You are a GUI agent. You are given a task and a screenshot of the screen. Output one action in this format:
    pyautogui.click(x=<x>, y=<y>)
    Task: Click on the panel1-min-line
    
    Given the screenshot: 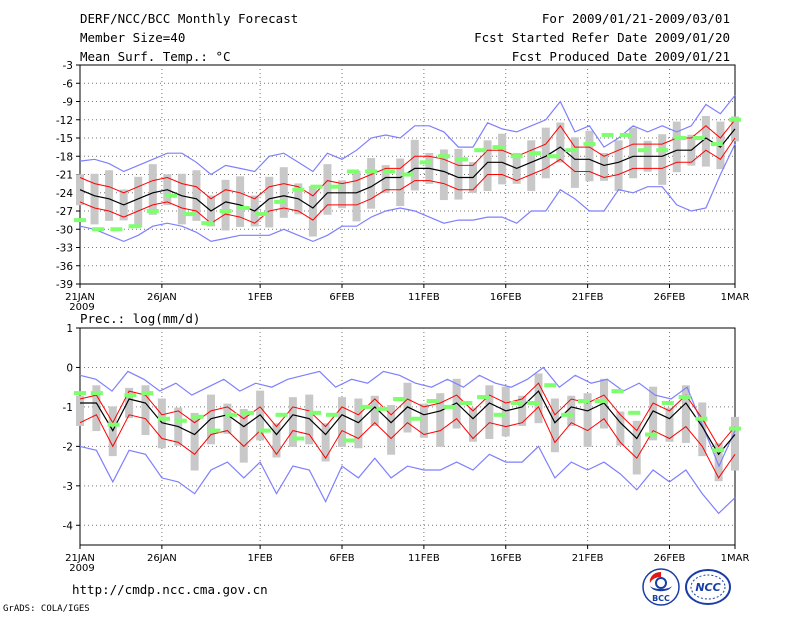 What is the action you would take?
    pyautogui.click(x=407, y=193)
    